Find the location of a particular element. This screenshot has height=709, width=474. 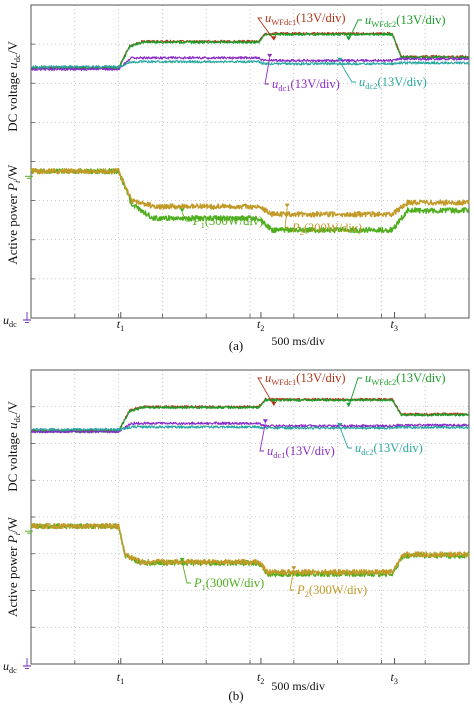

panel-caption: (b) is located at coordinates (235, 695).